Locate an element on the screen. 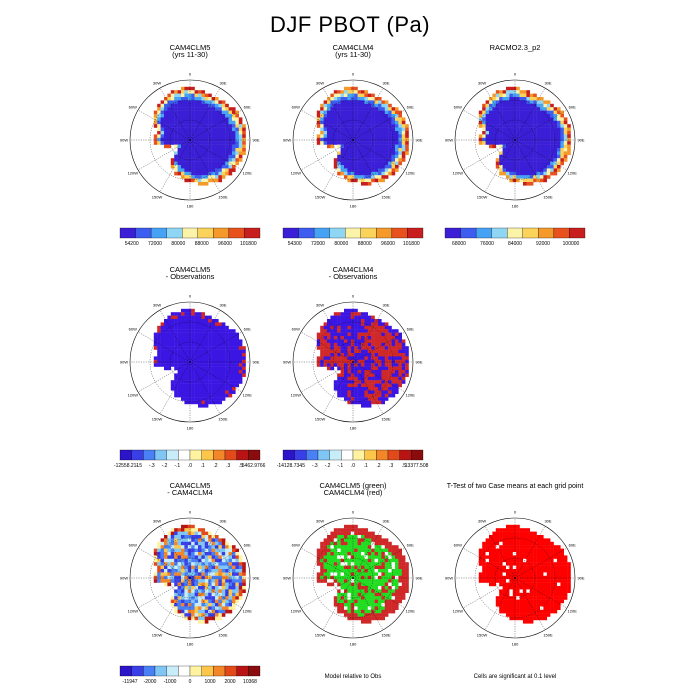 This screenshot has width=700, height=700. longitude-label: 120W is located at coordinates (133, 395).